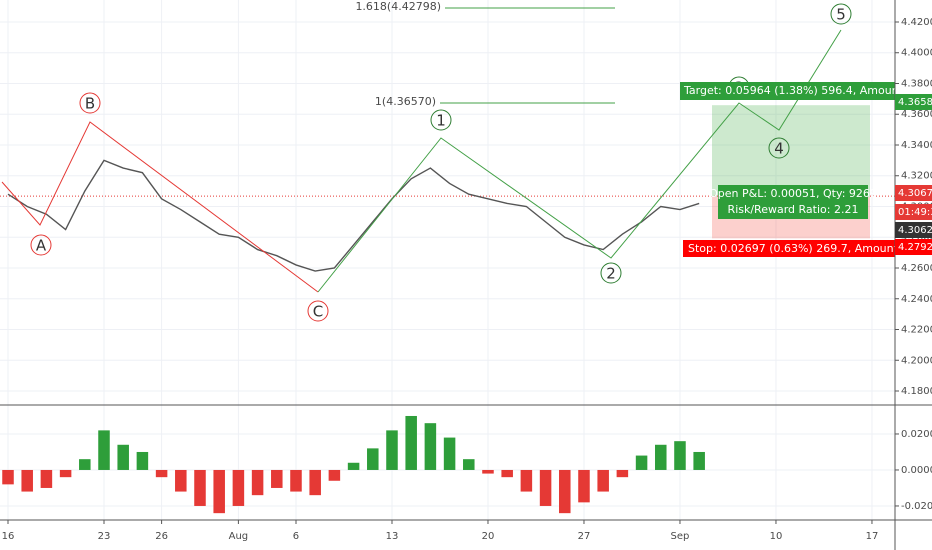 The image size is (932, 550). What do you see at coordinates (916, 176) in the screenshot?
I see `y-tick-label: 4.32000` at bounding box center [916, 176].